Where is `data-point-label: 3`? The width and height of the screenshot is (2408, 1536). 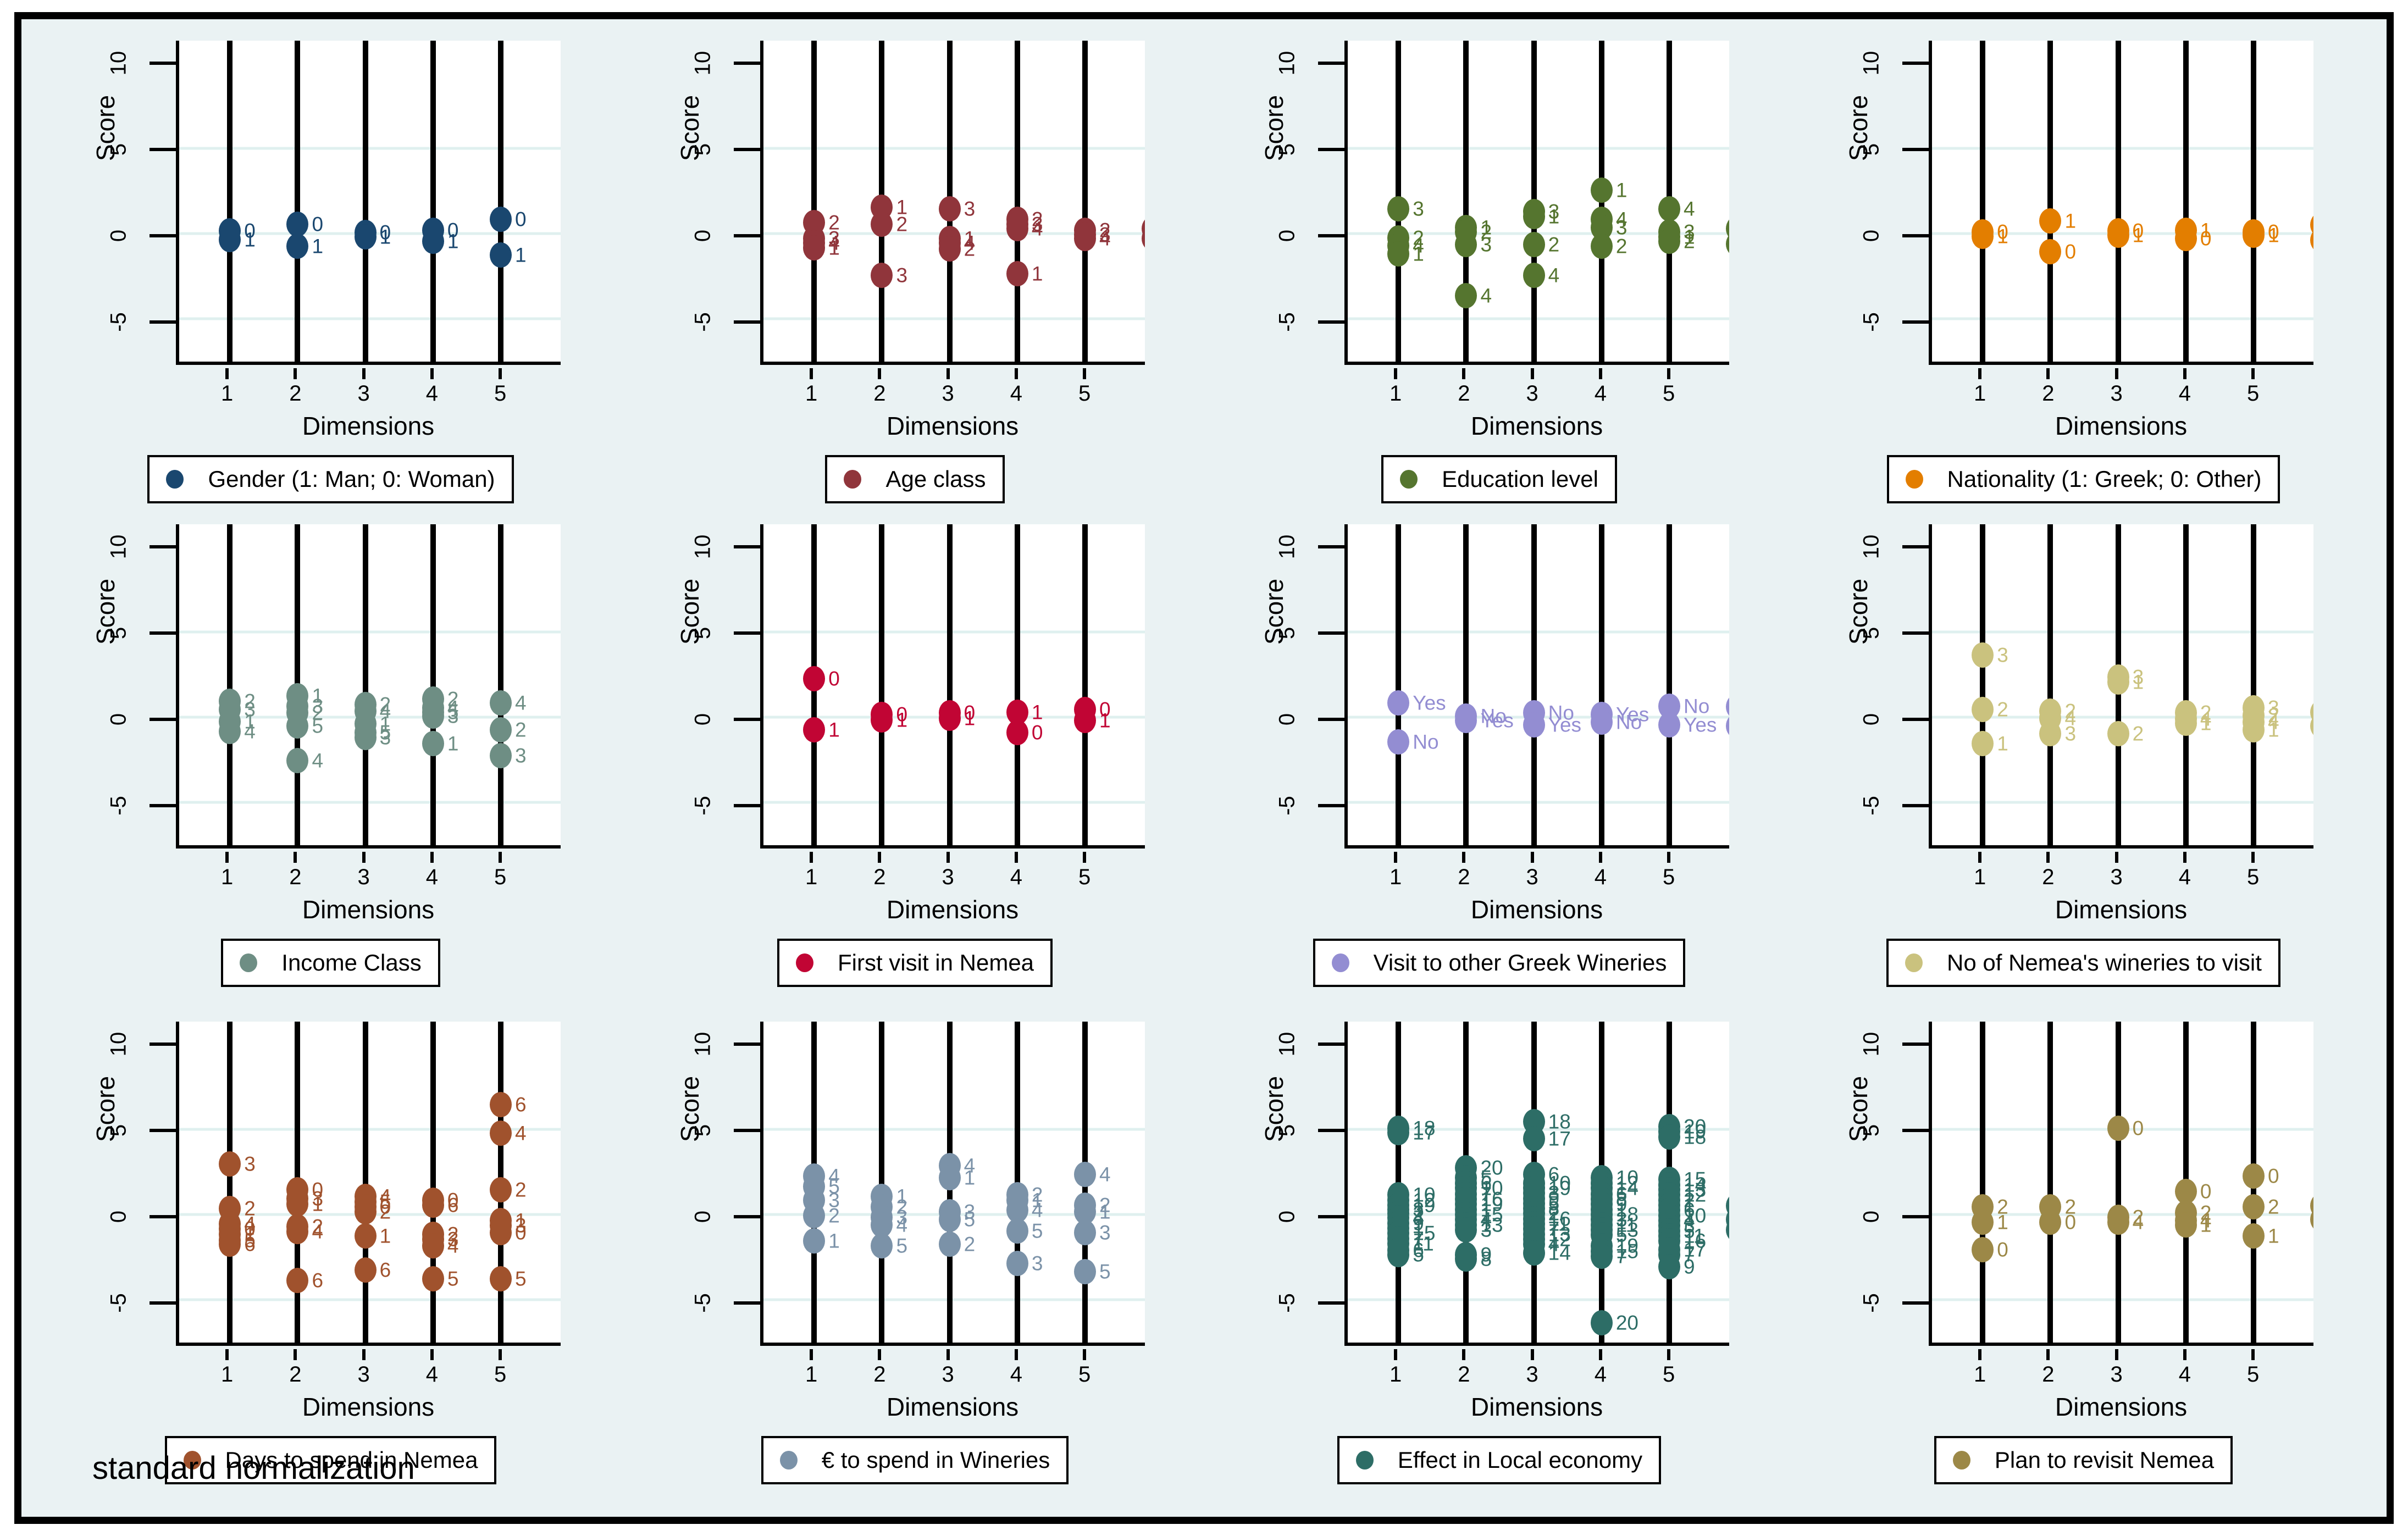 data-point-label: 3 is located at coordinates (1486, 1229).